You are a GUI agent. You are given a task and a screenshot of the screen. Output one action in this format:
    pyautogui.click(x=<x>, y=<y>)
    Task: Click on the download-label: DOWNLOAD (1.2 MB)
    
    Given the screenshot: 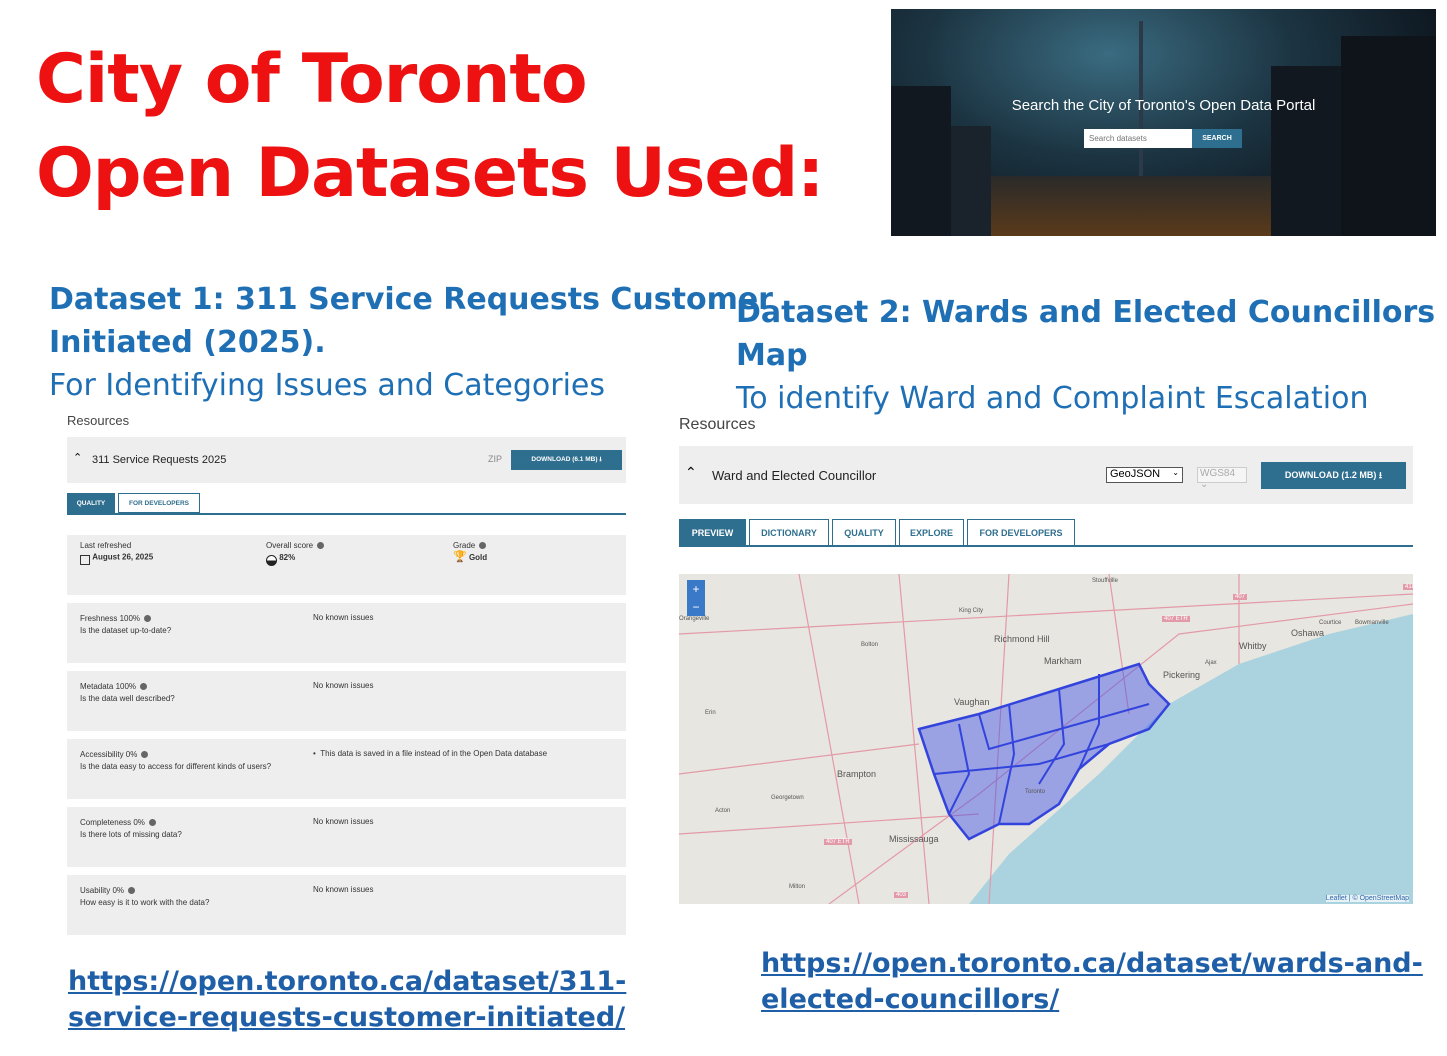 What is the action you would take?
    pyautogui.click(x=1330, y=475)
    